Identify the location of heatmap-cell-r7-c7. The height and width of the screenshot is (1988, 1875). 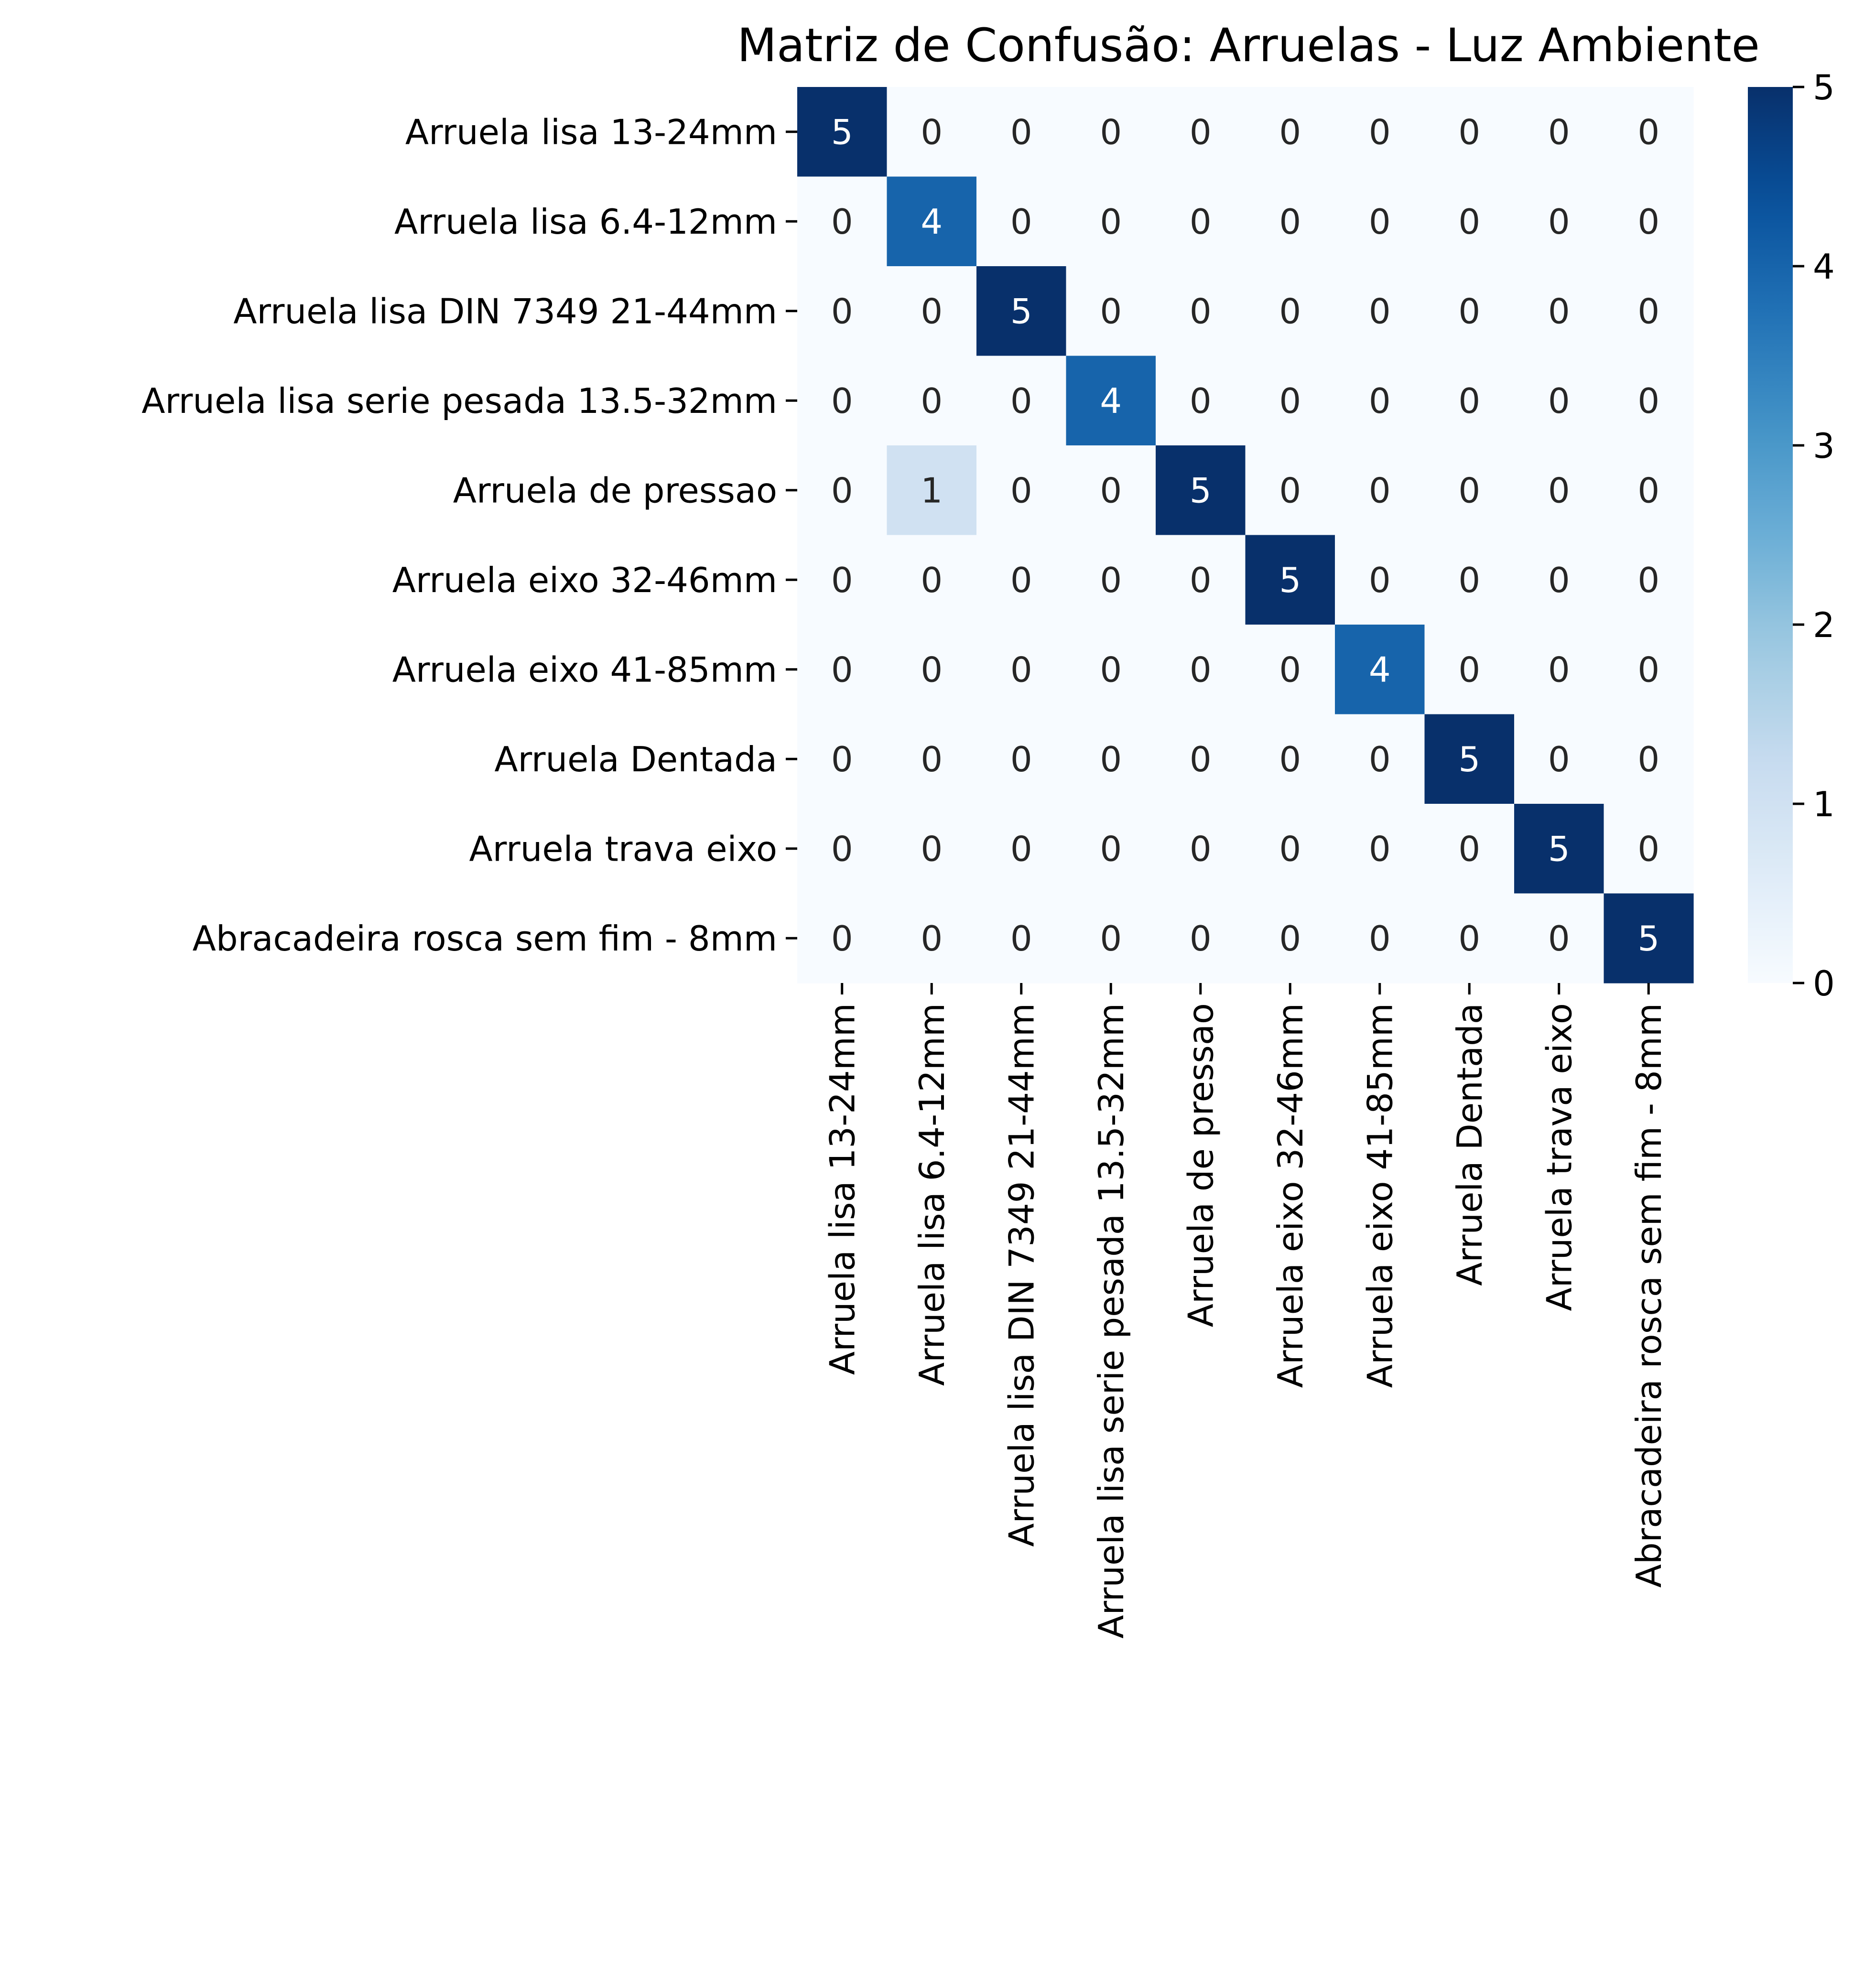
(1470, 759).